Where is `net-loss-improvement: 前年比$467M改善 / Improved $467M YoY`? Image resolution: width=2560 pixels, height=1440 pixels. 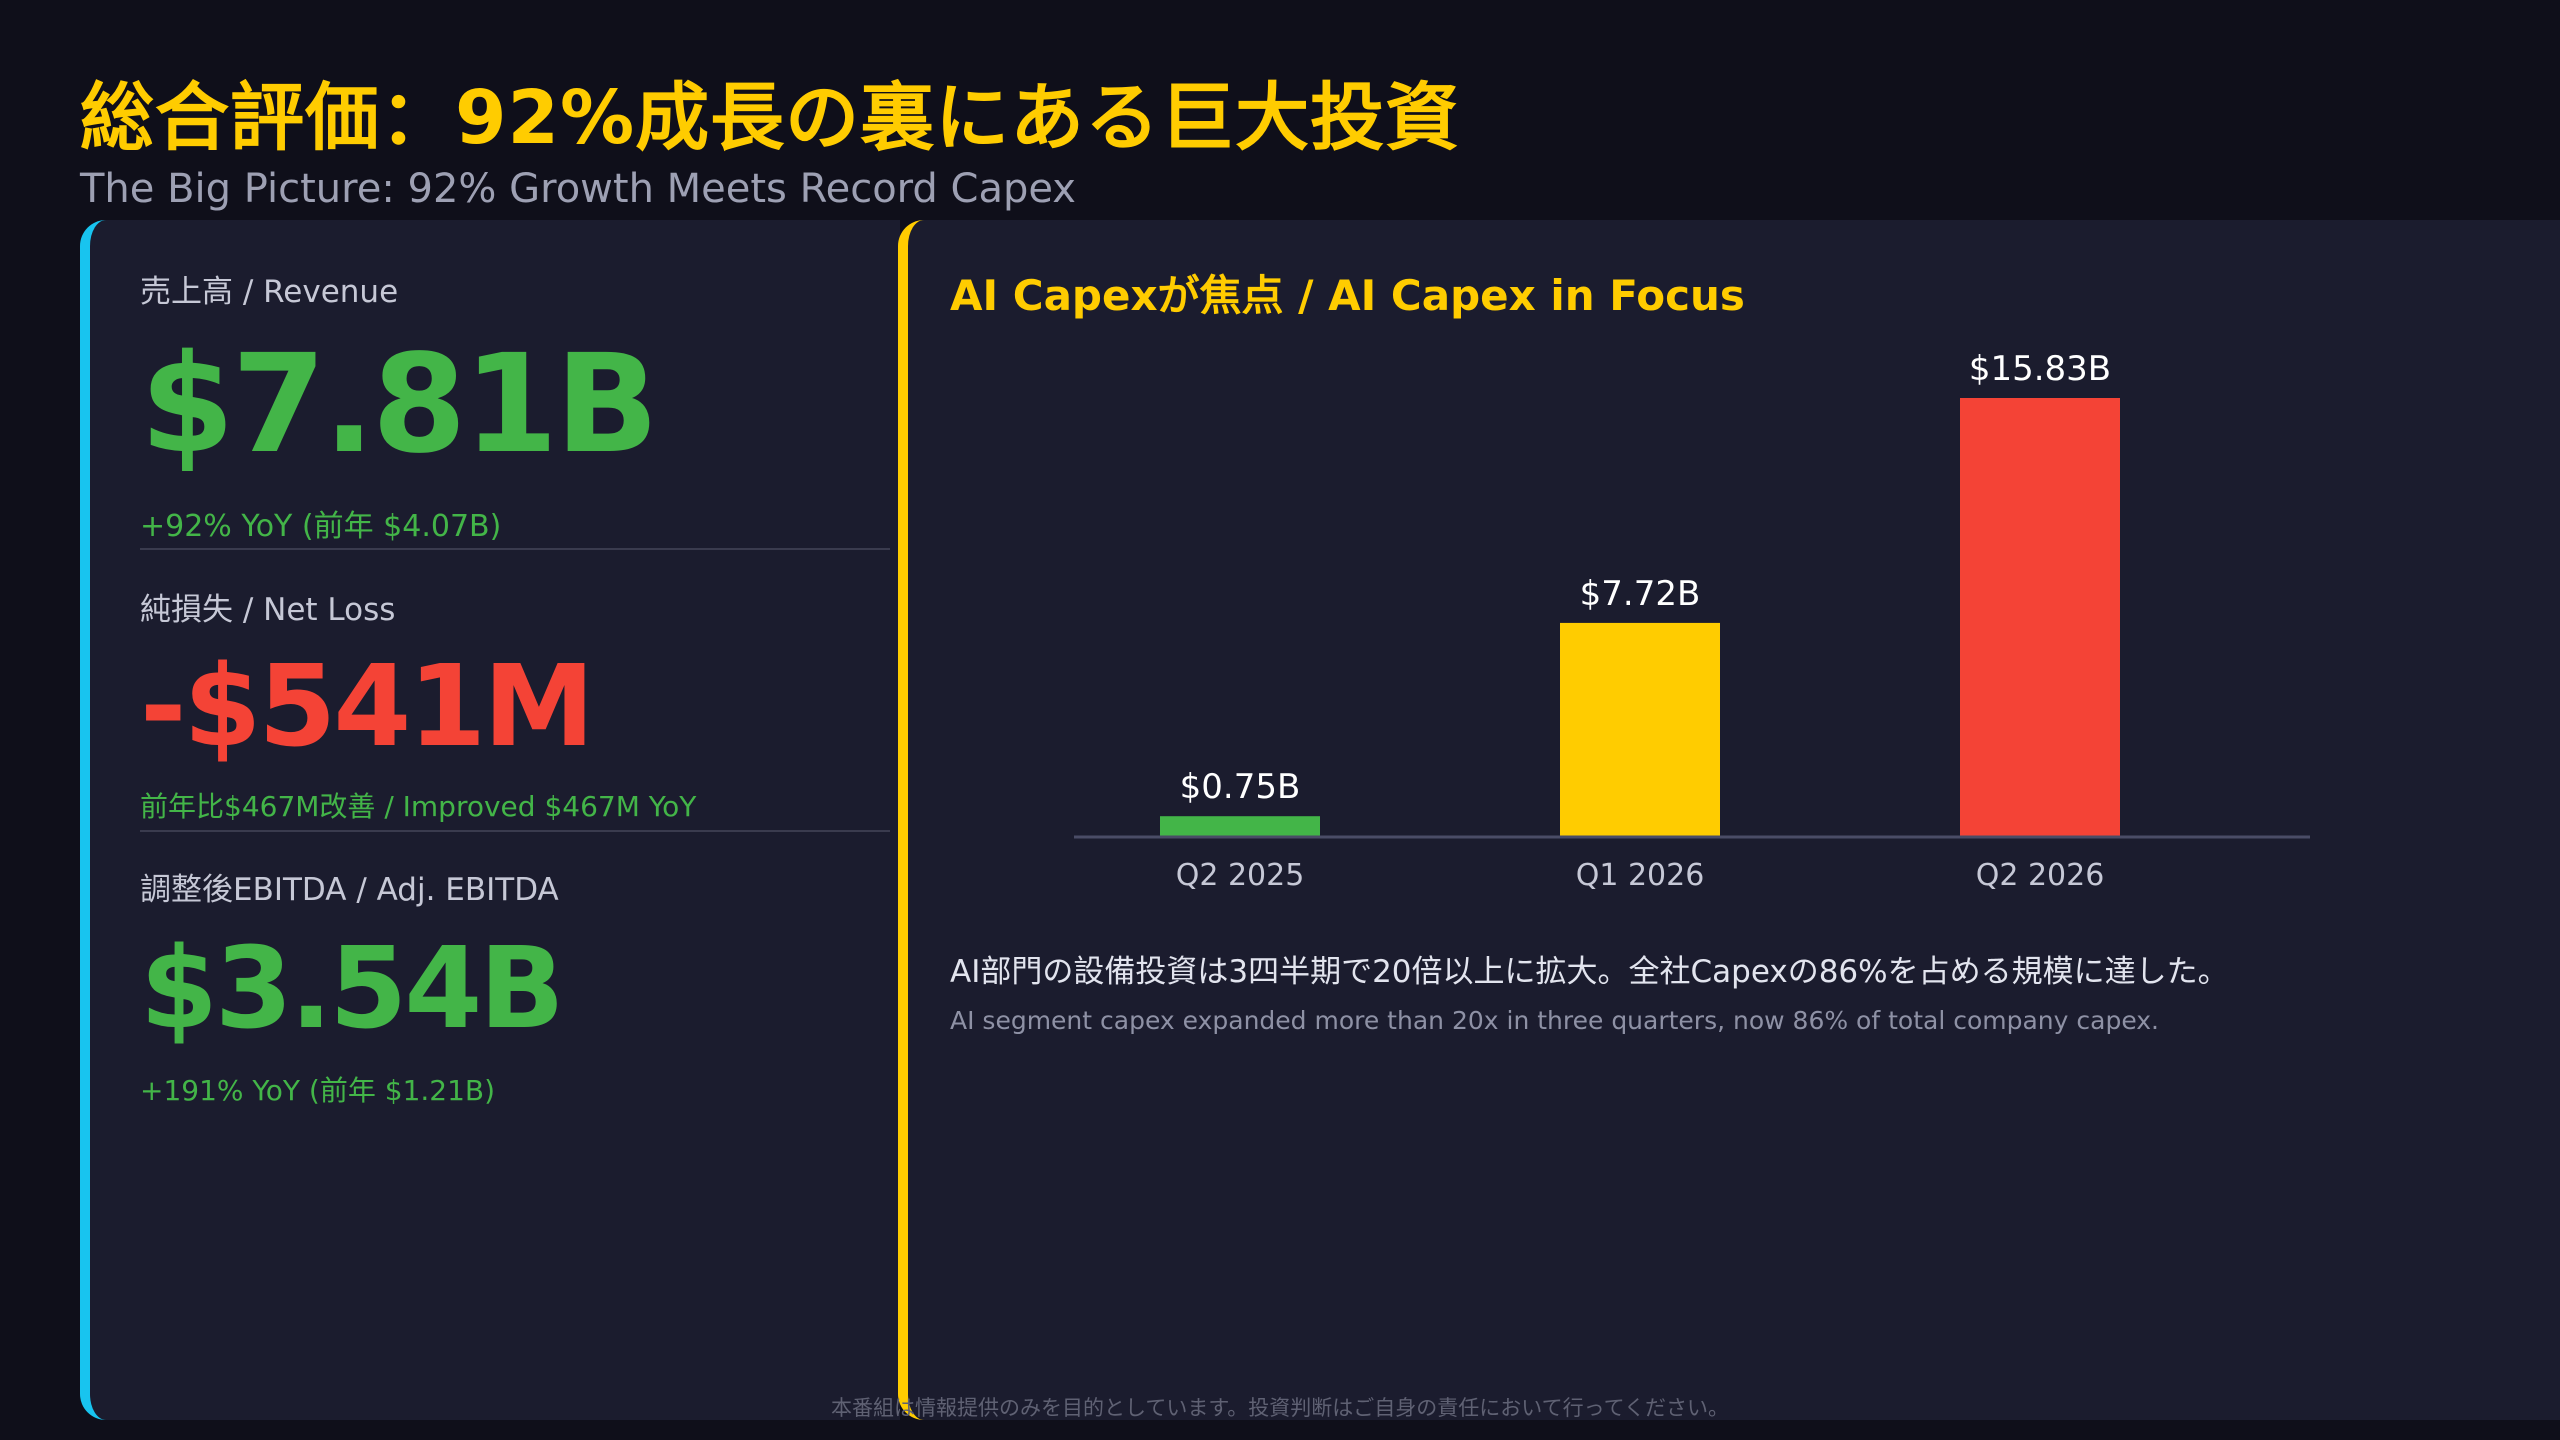 net-loss-improvement: 前年比$467M改善 / Improved $467M YoY is located at coordinates (418, 806).